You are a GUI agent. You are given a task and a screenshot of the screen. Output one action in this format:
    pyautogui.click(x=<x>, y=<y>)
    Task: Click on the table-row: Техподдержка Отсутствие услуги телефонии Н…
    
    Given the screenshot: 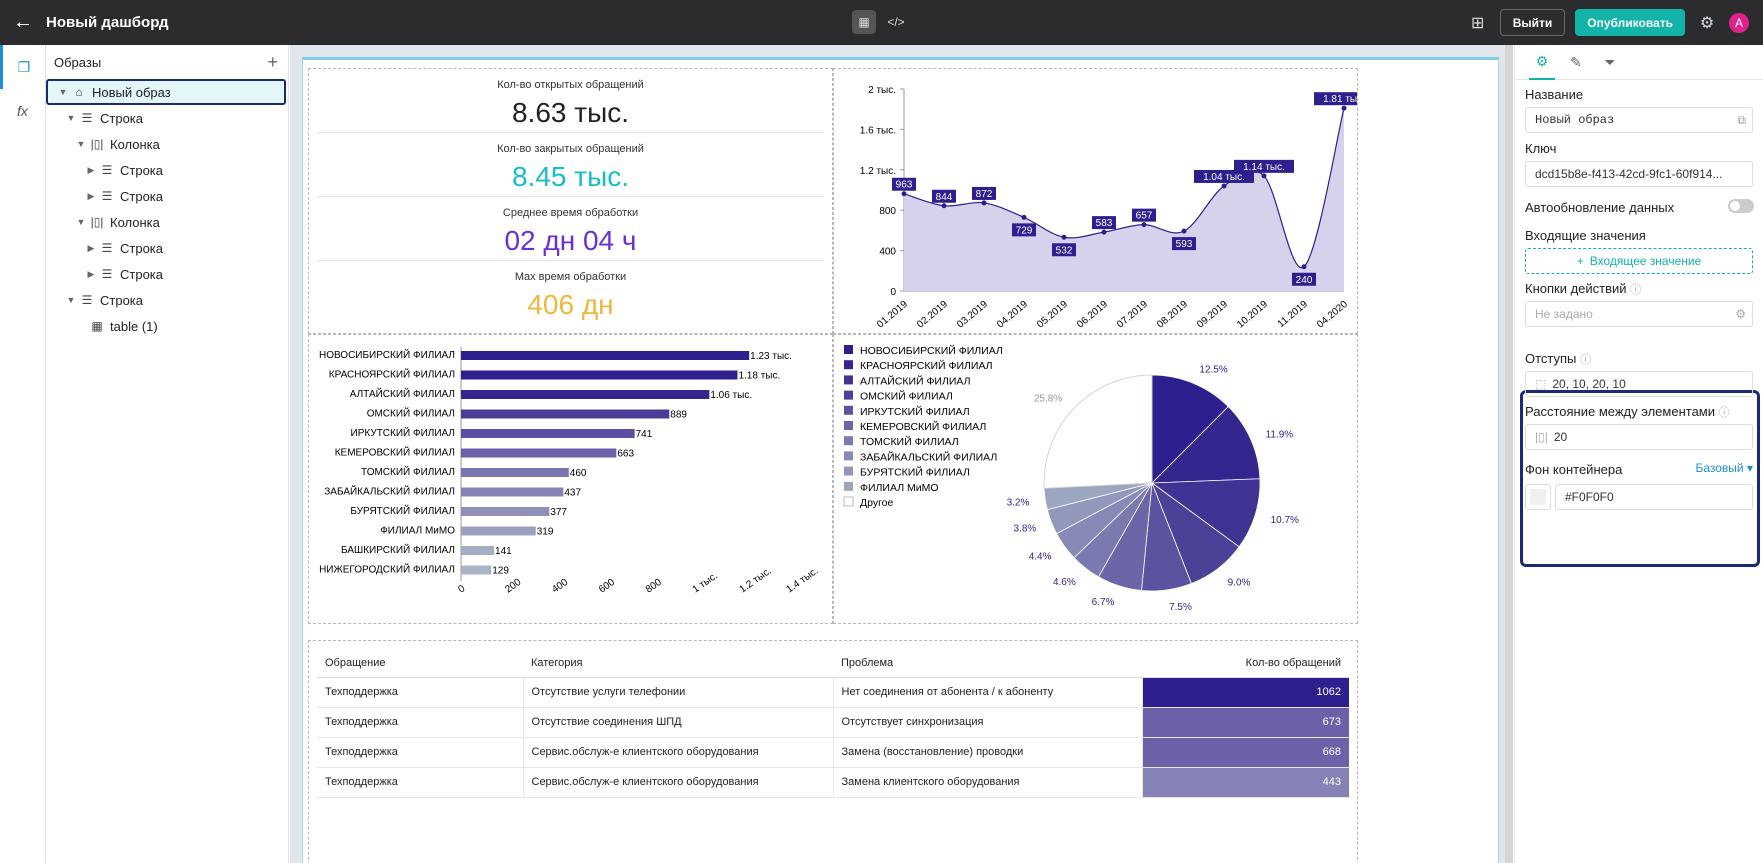 What is the action you would take?
    pyautogui.click(x=833, y=692)
    